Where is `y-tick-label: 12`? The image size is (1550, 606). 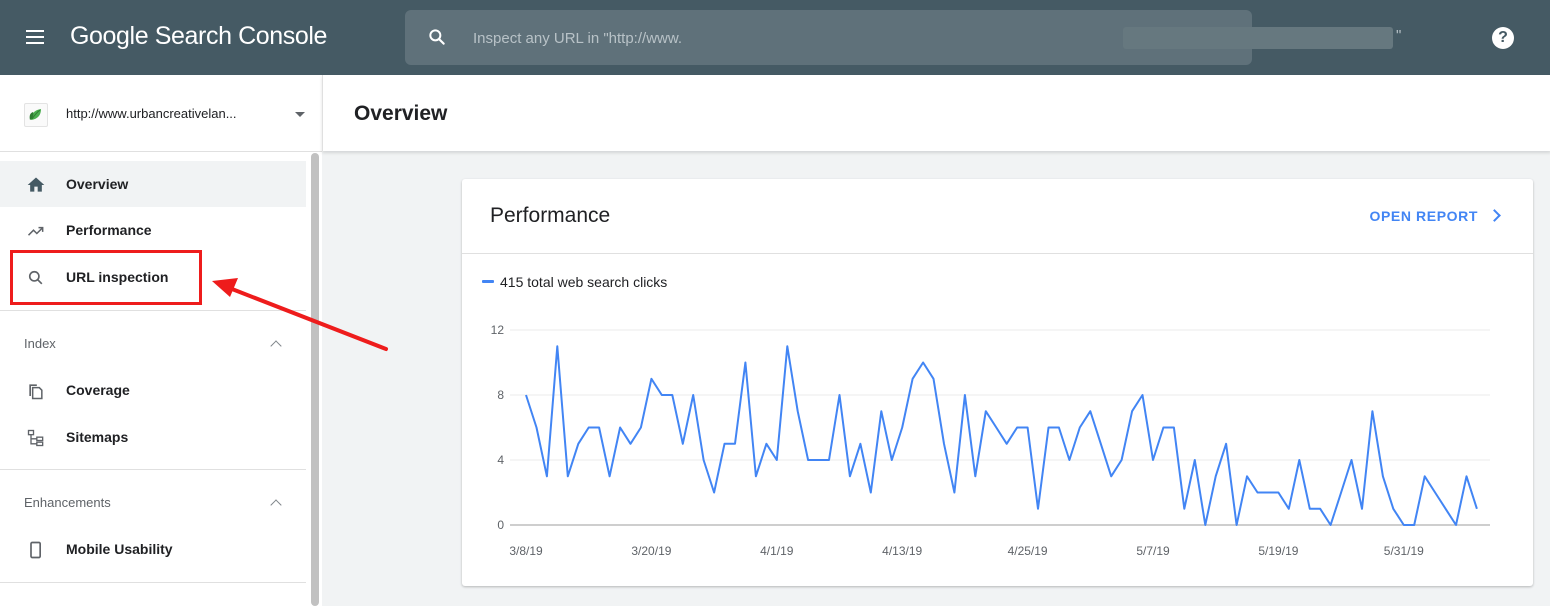 y-tick-label: 12 is located at coordinates (498, 330).